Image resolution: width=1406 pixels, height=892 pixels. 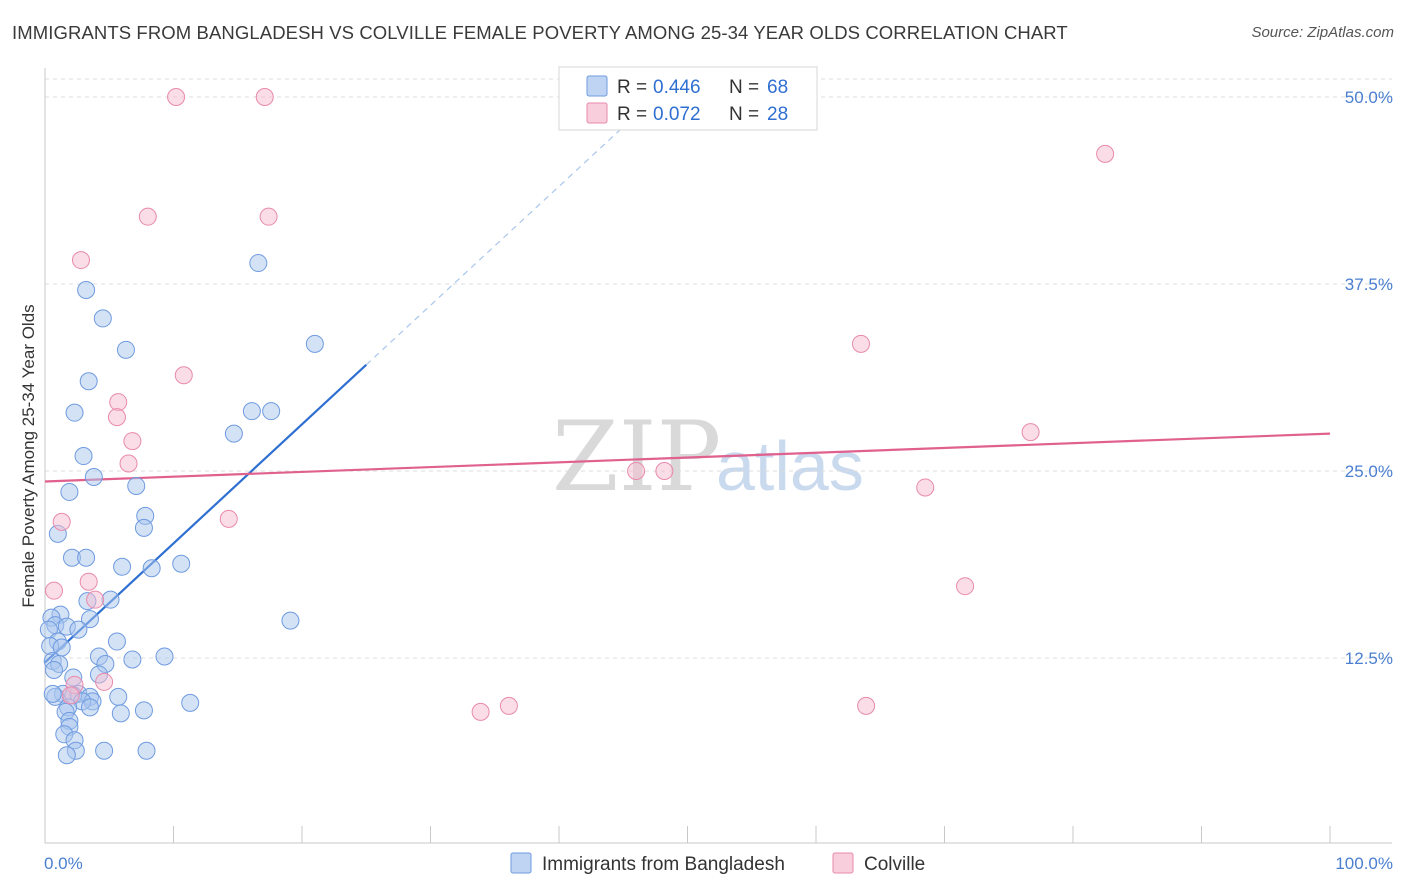 I want to click on series-legend: Immigrants from Bangladesh Colville, so click(x=717, y=863).